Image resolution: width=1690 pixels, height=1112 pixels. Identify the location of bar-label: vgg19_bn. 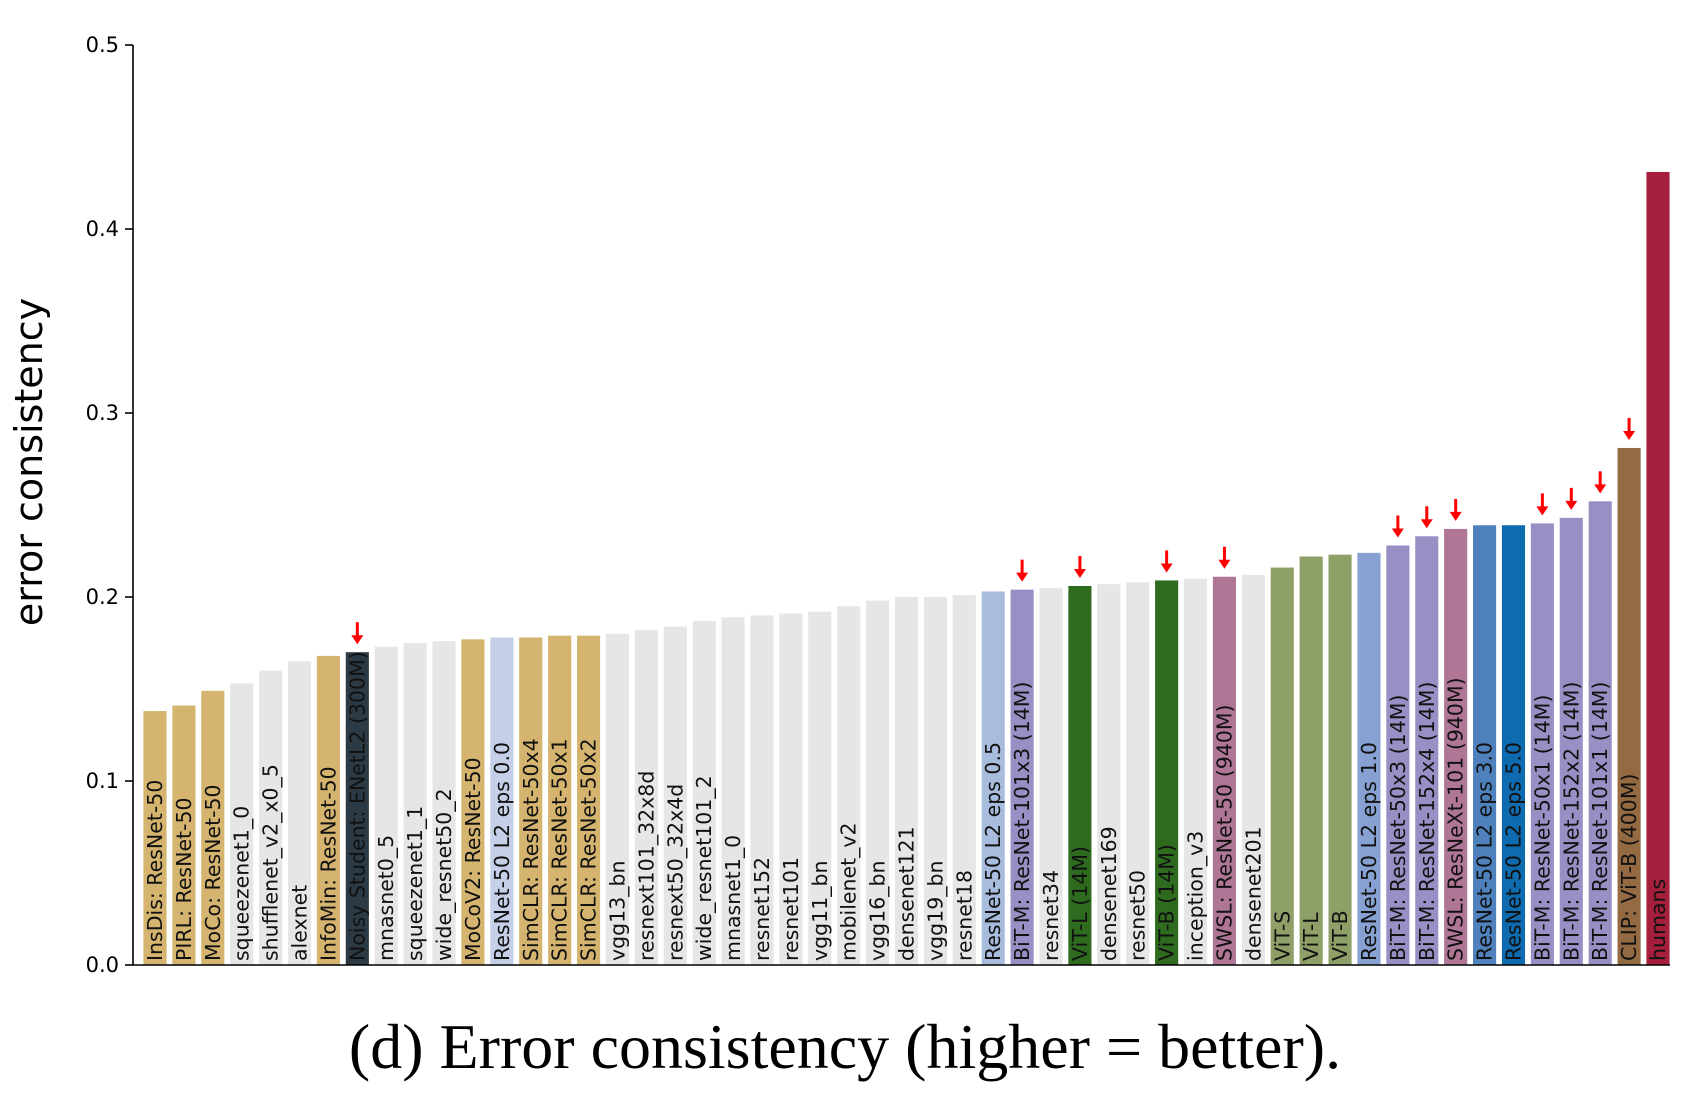
(935, 911).